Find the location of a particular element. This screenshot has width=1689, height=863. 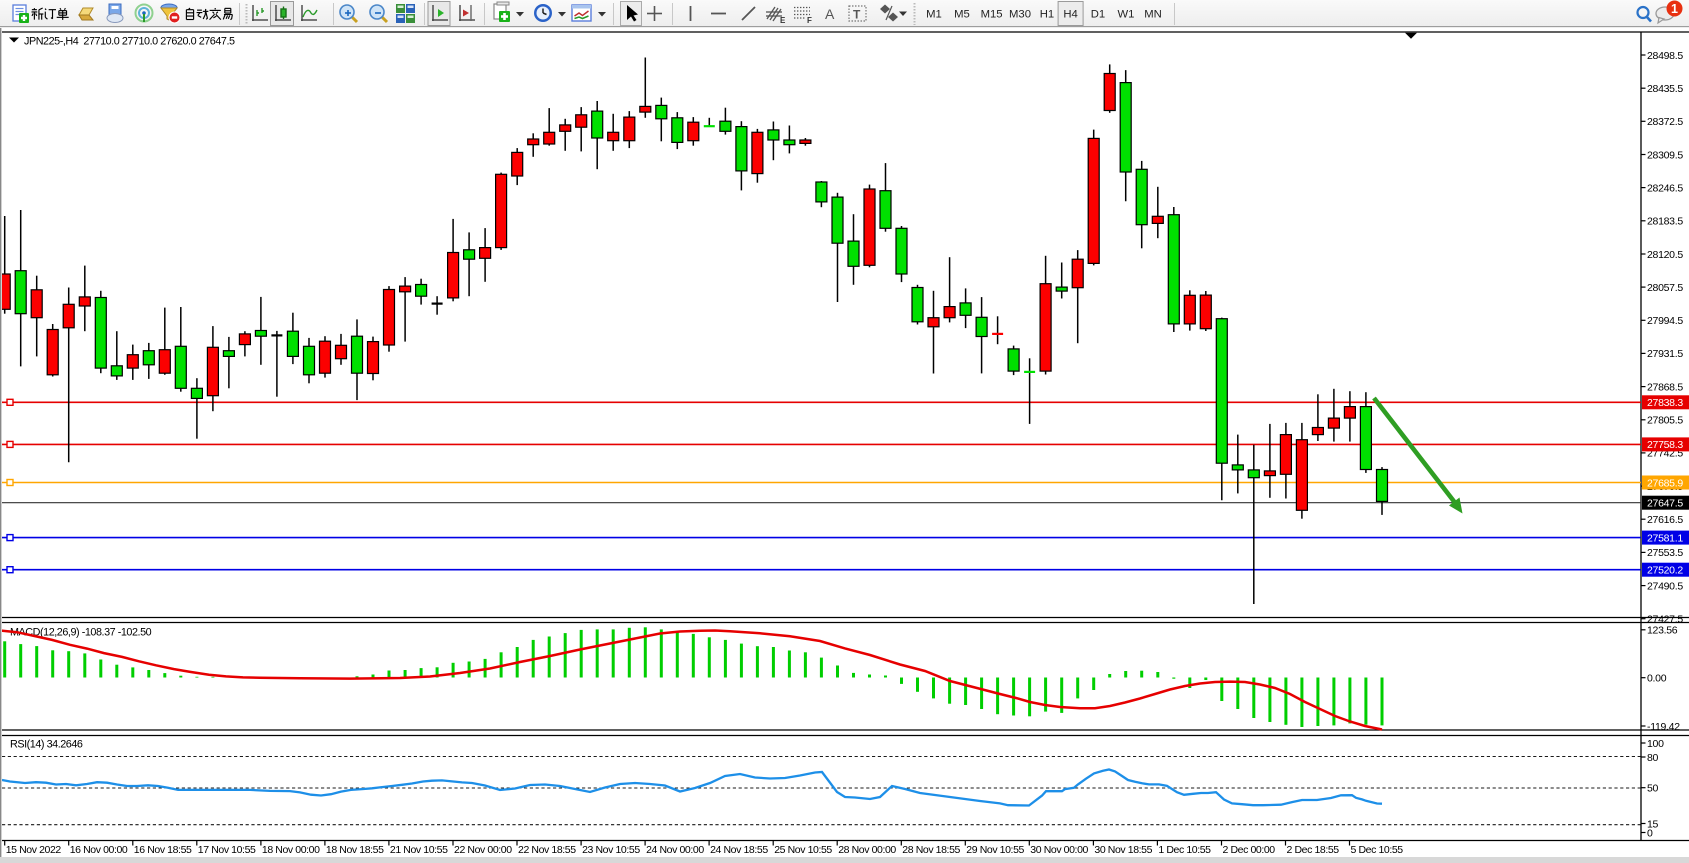

svg-text: 16 Nov 00:00 is located at coordinates (99, 850).